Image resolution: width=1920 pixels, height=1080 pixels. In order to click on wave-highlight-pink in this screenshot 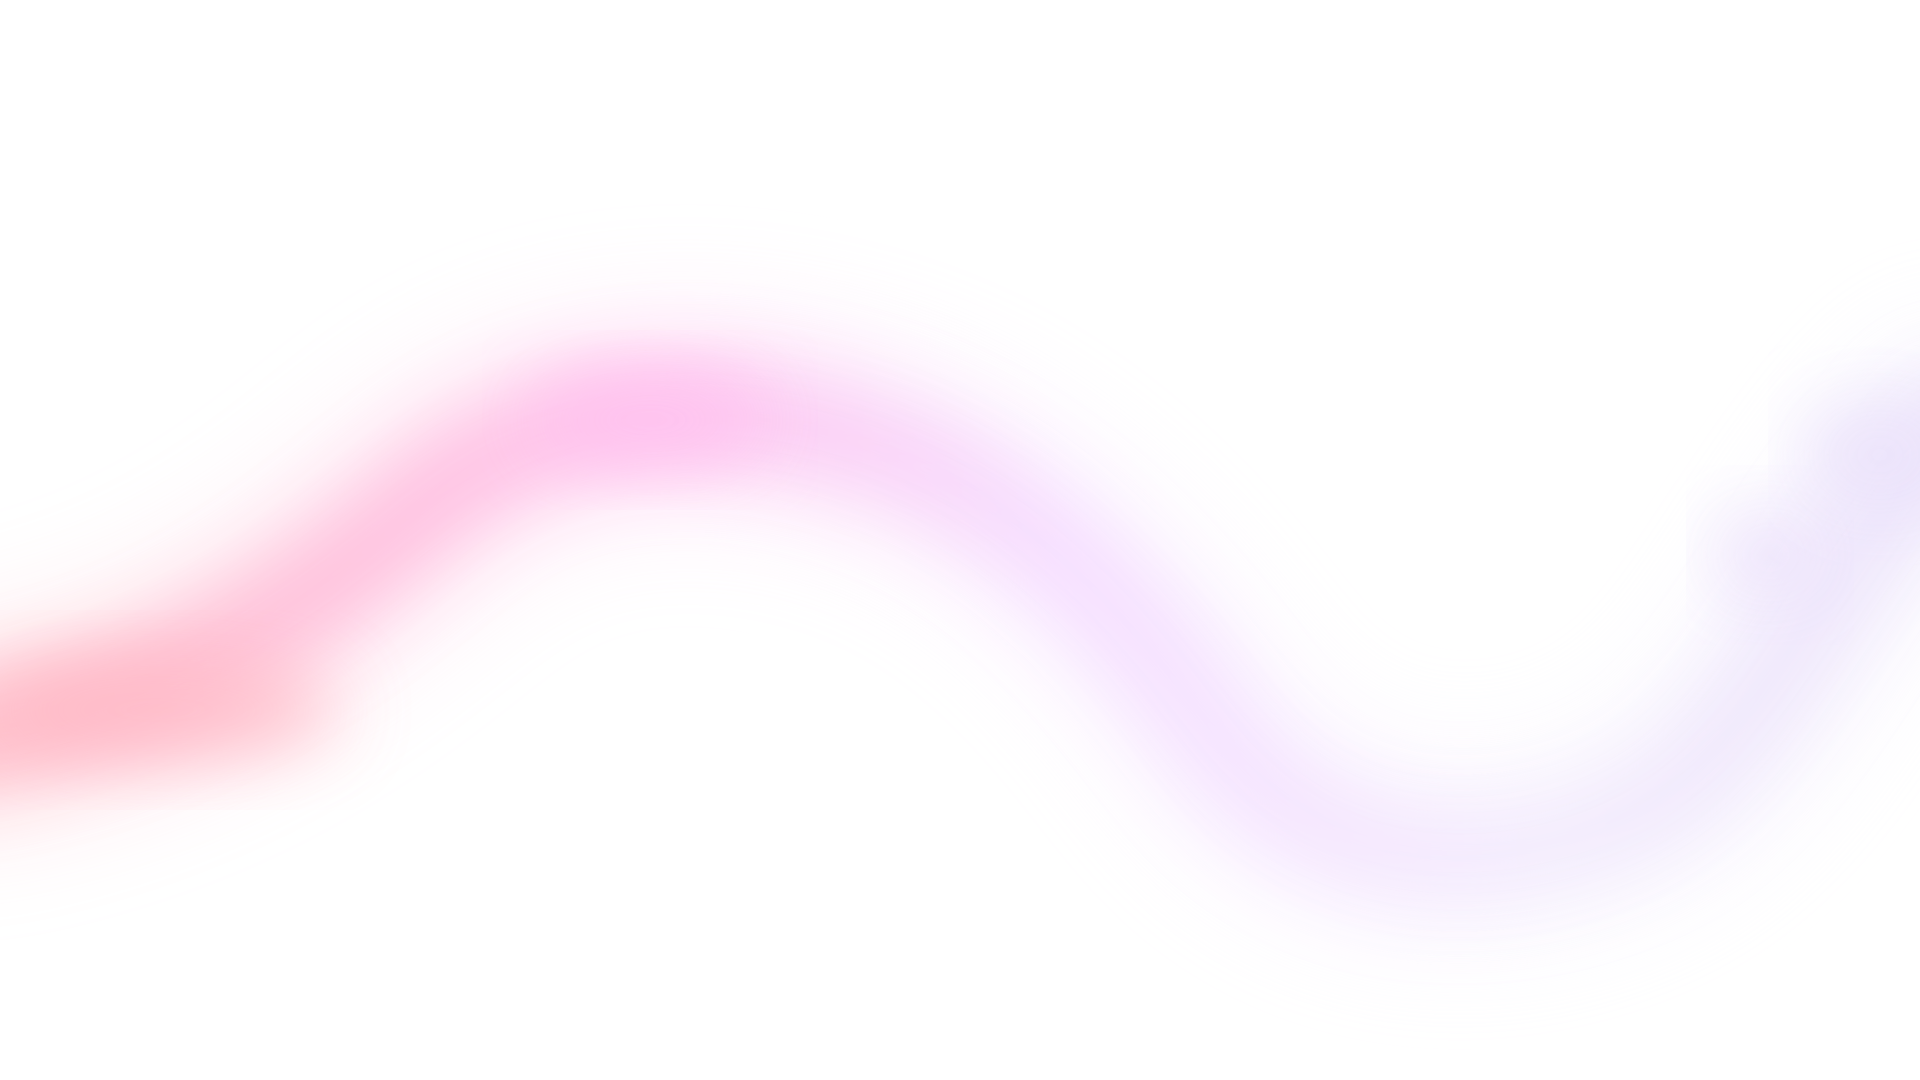, I will do `click(650, 420)`.